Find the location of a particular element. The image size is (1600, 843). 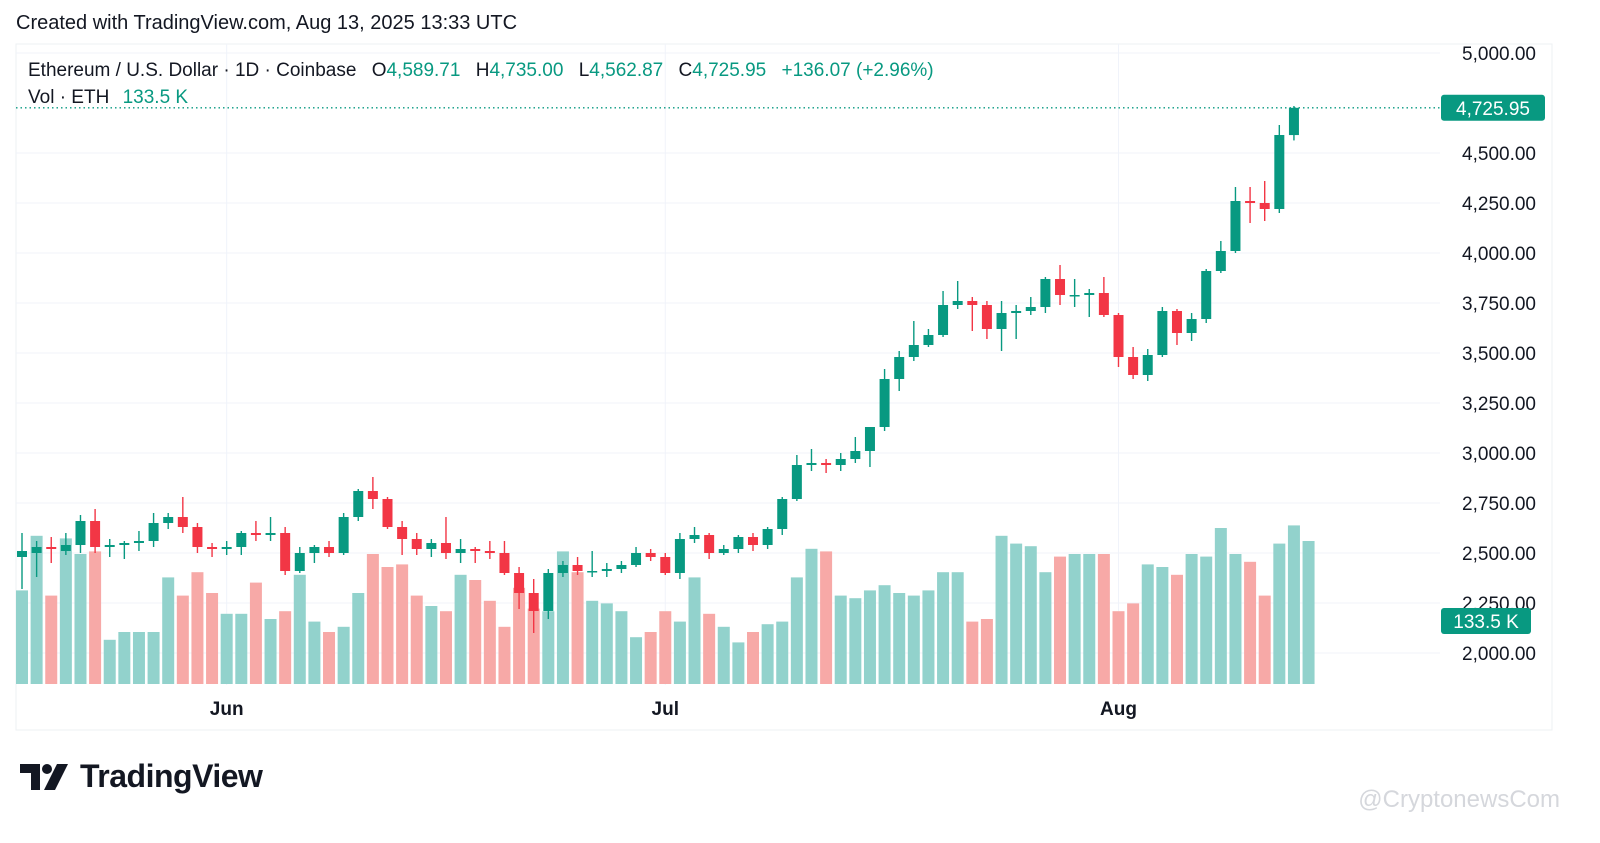

y-tick-label: 3,500.00 is located at coordinates (1499, 354).